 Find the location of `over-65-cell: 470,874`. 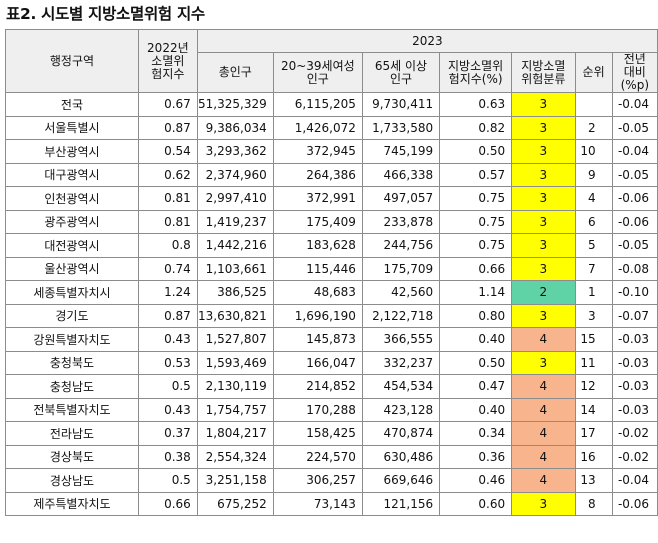

over-65-cell: 470,874 is located at coordinates (401, 433).